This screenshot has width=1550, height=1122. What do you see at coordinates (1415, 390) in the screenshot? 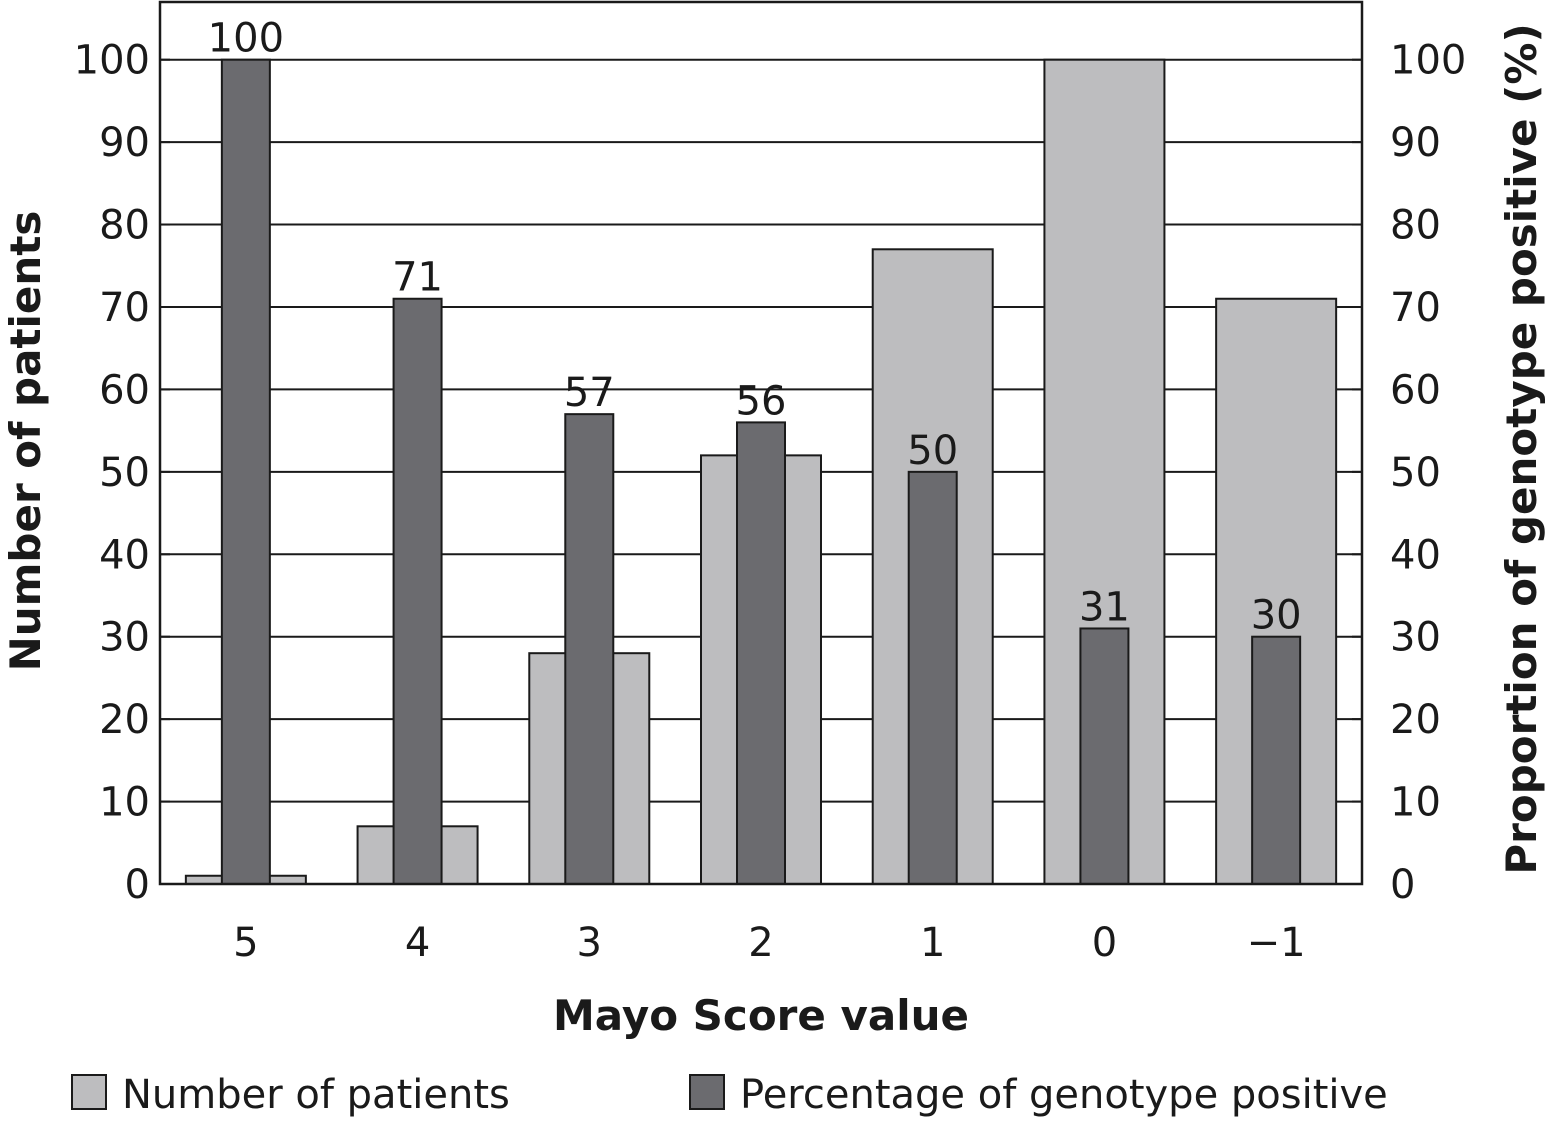
I see `y2-tick-label: 60` at bounding box center [1415, 390].